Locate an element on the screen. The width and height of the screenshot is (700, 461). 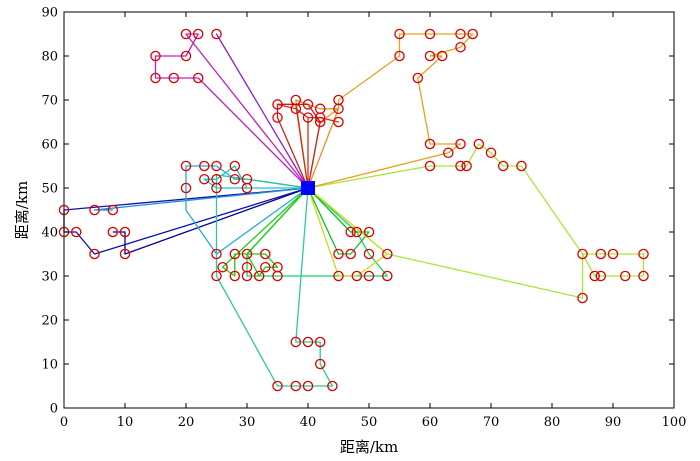
depot-layer is located at coordinates (308, 188).